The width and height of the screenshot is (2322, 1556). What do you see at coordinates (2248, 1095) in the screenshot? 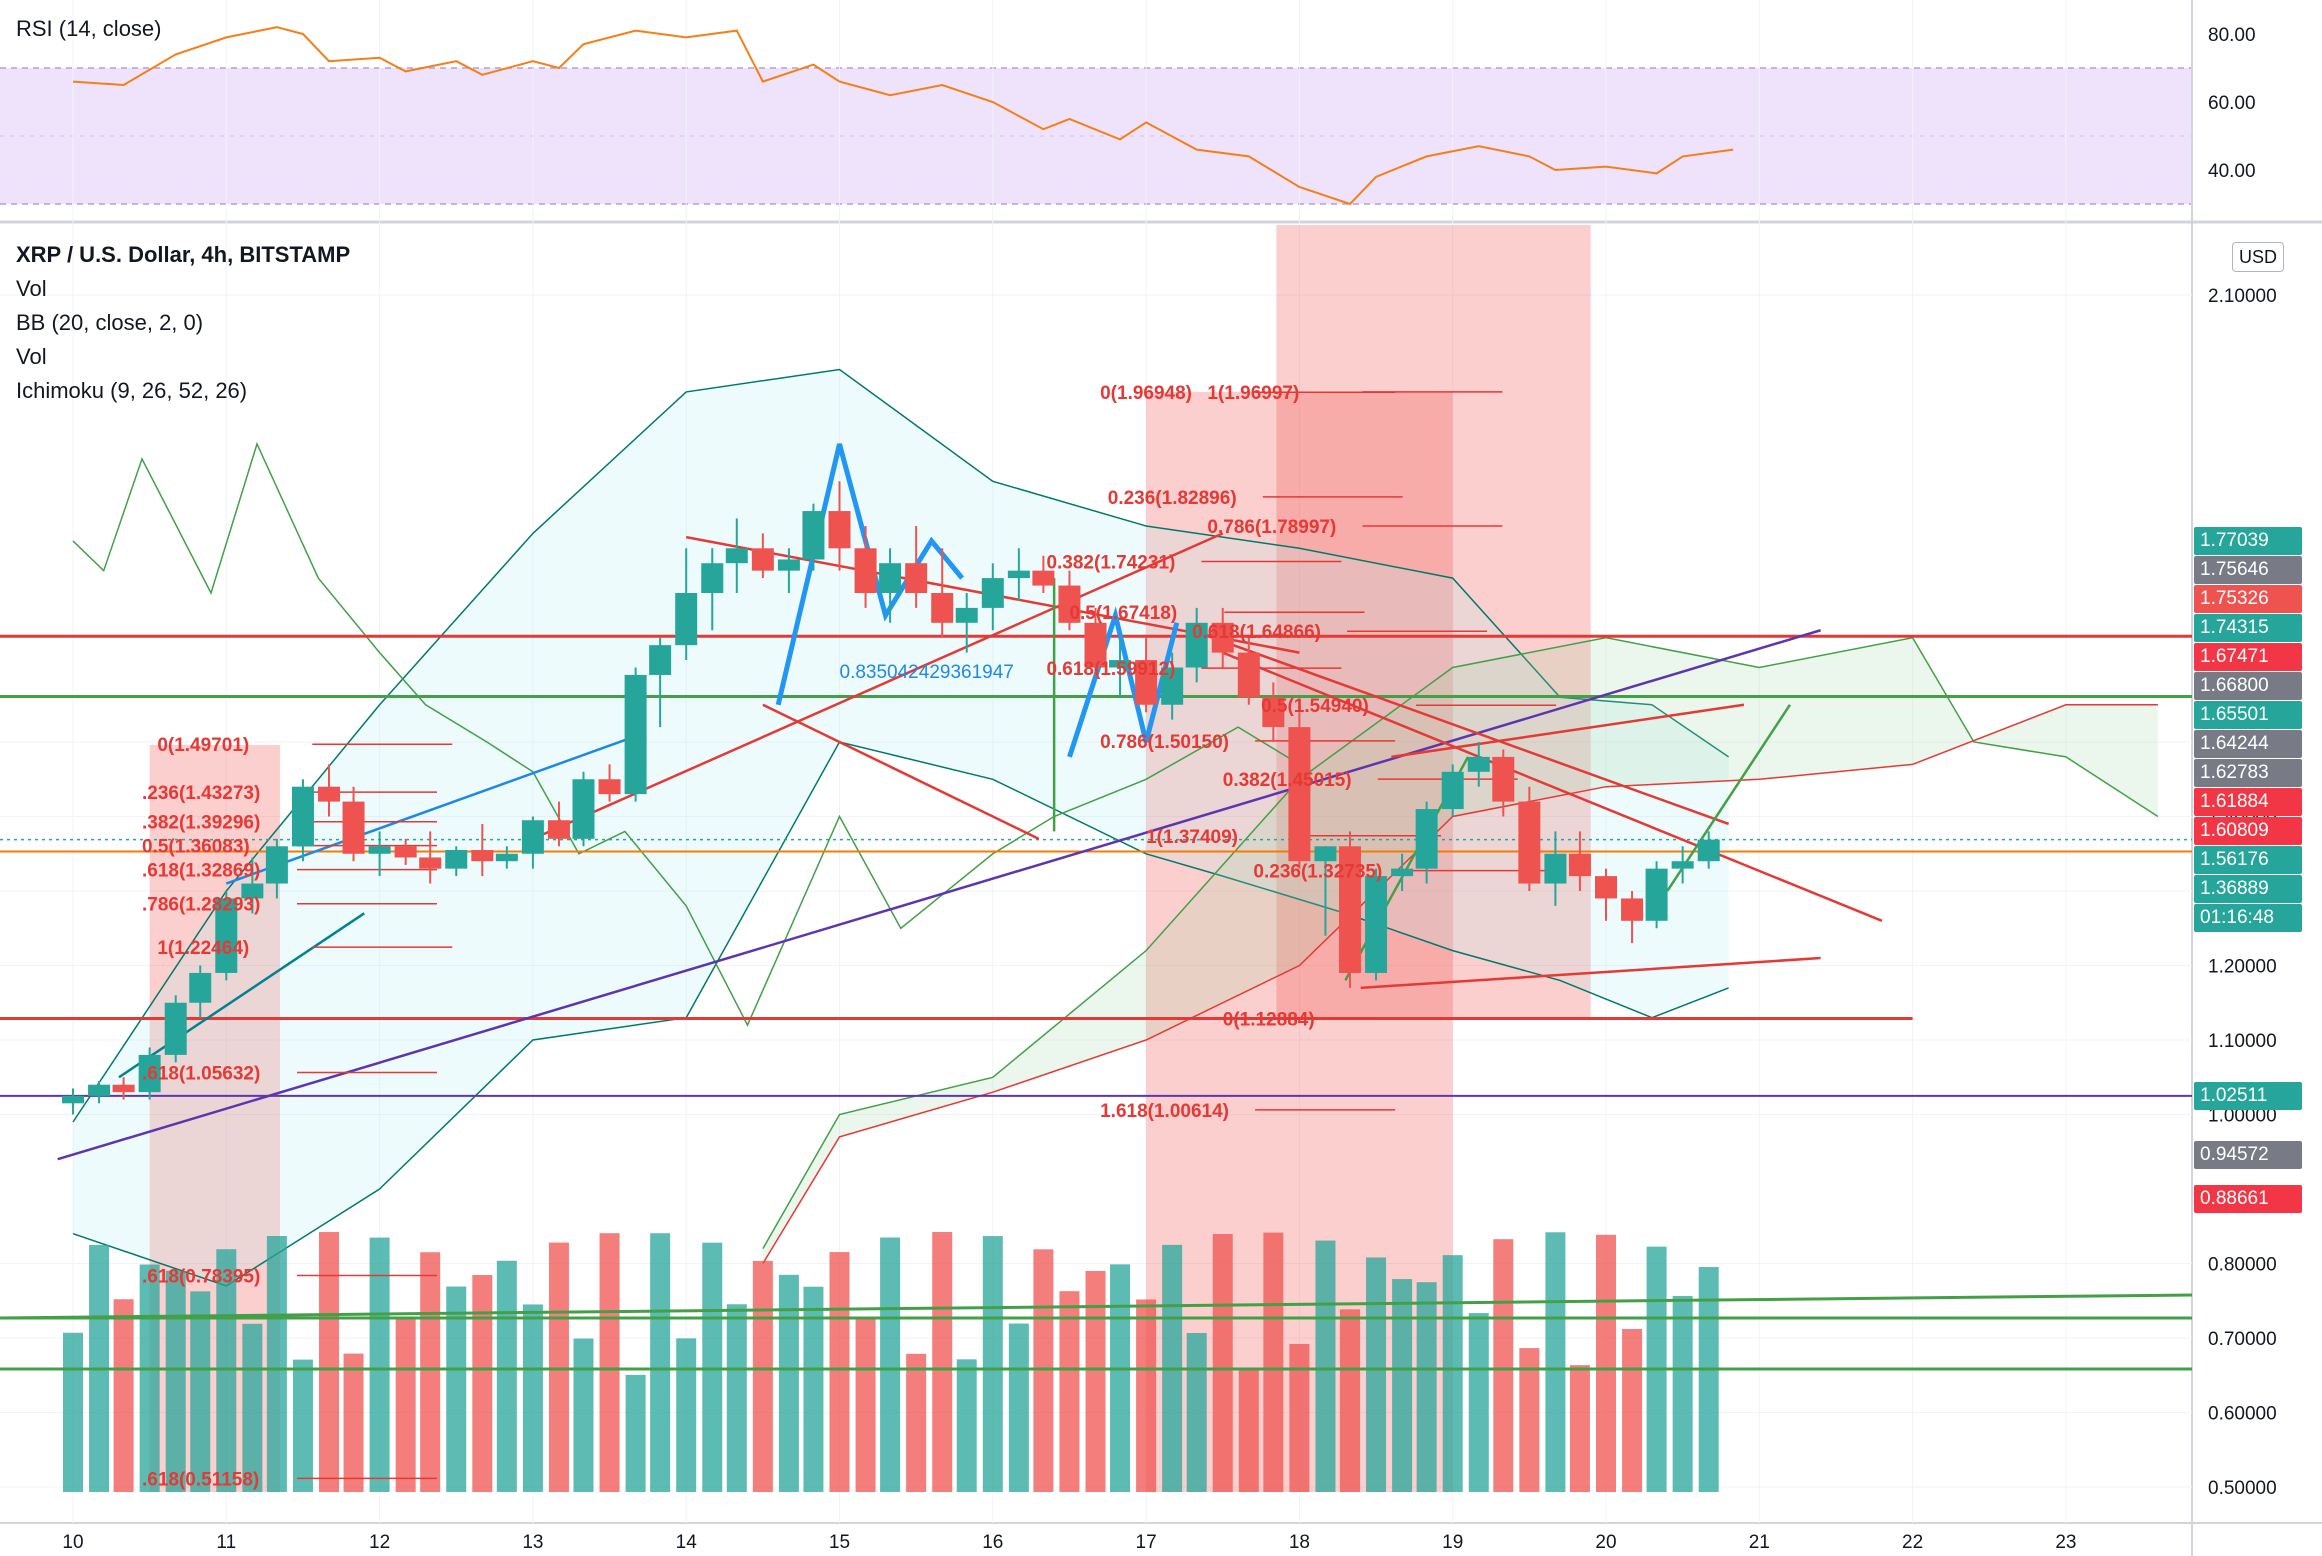
I see `price-tag: 1.02511` at bounding box center [2248, 1095].